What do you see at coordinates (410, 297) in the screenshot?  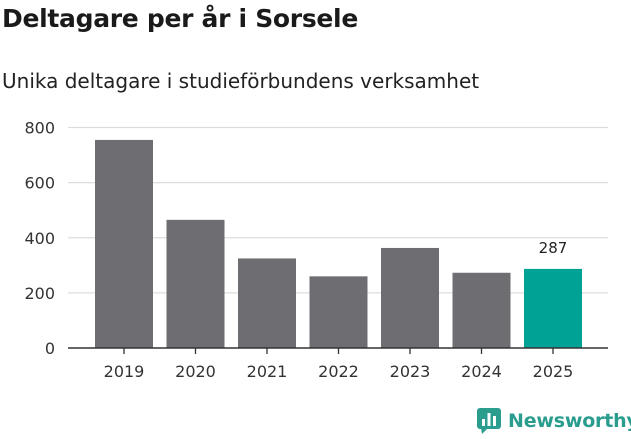 I see `bar-2023` at bounding box center [410, 297].